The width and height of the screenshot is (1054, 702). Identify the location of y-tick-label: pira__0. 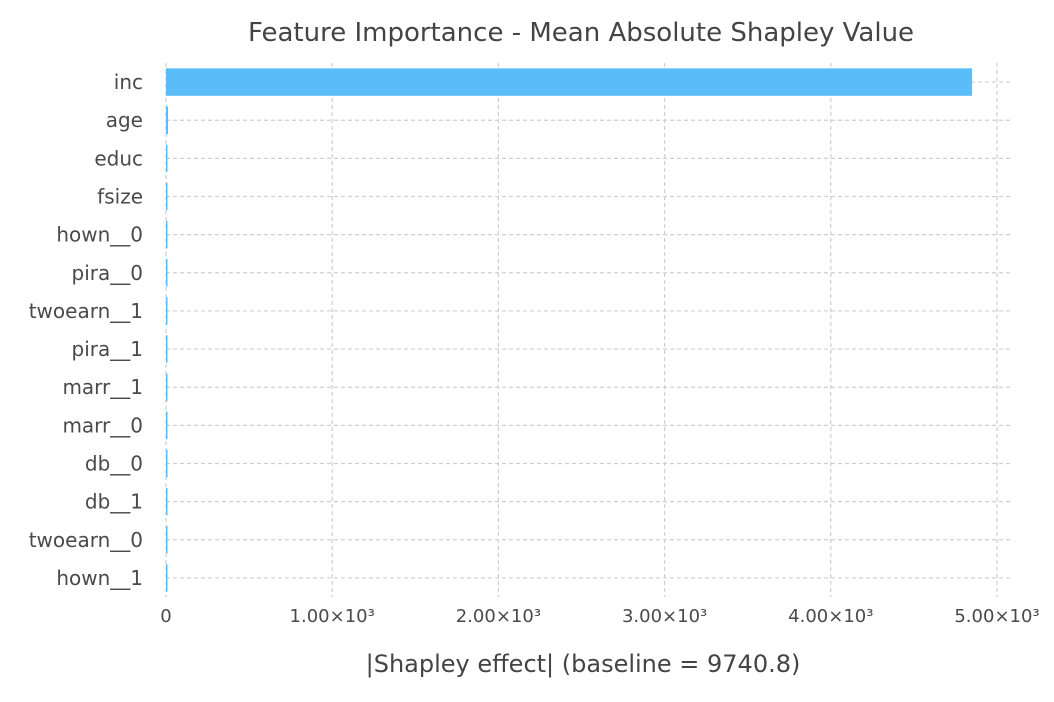
(107, 273).